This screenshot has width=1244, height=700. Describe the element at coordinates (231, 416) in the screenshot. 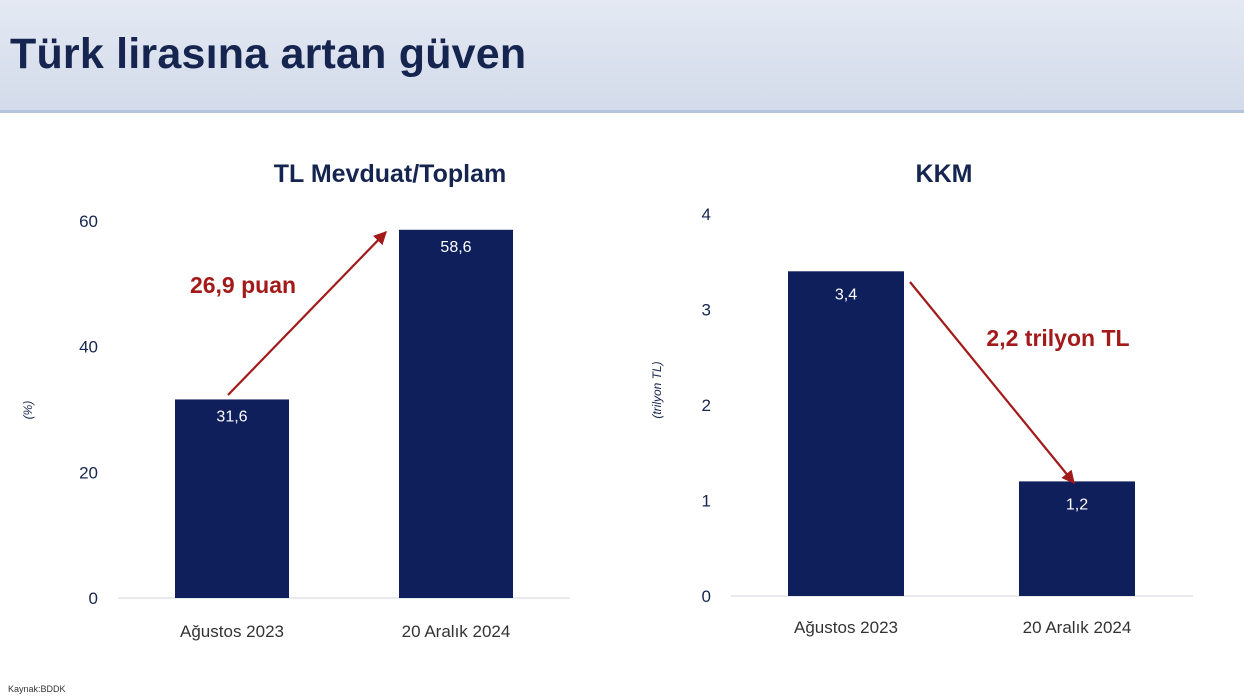

I see `bar-value-label: 31,6` at that location.